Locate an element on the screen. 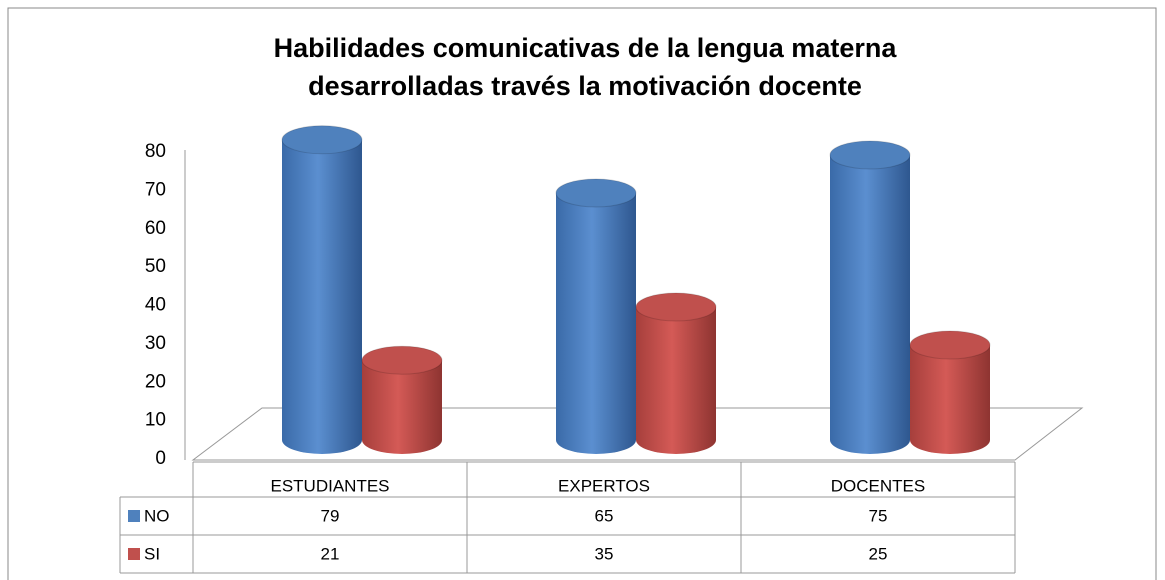 The height and width of the screenshot is (580, 1165). legend-label: SI is located at coordinates (152, 553).